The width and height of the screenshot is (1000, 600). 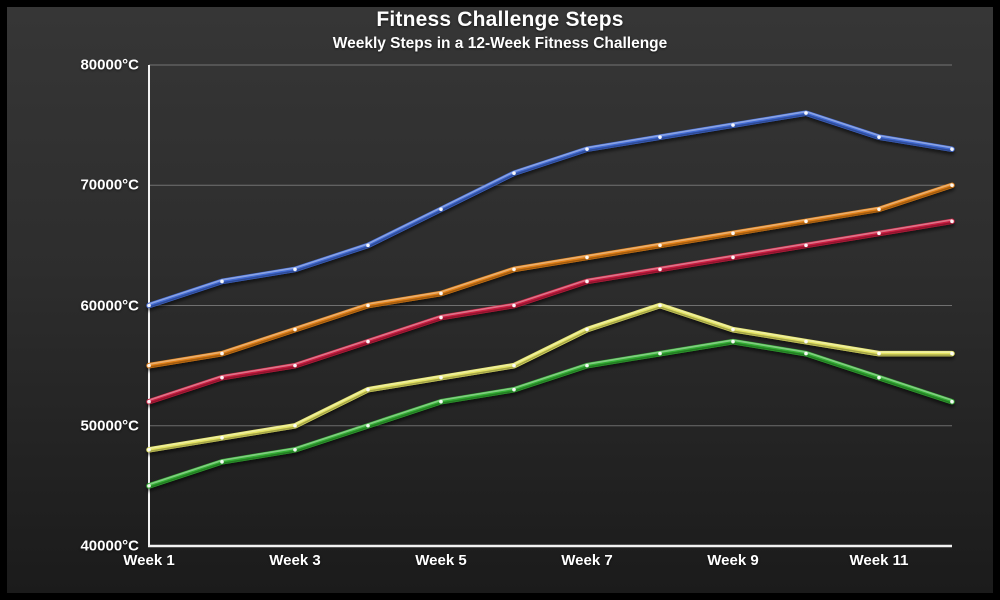 I want to click on y-axis-tick-label: 80000°C, so click(x=109, y=65).